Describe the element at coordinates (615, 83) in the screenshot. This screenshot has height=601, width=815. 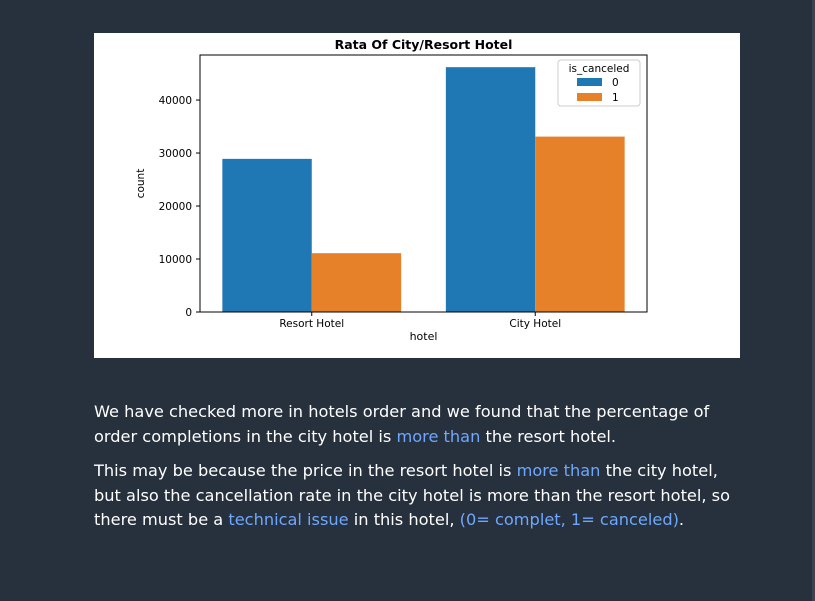
I see `legend-label: 0` at that location.